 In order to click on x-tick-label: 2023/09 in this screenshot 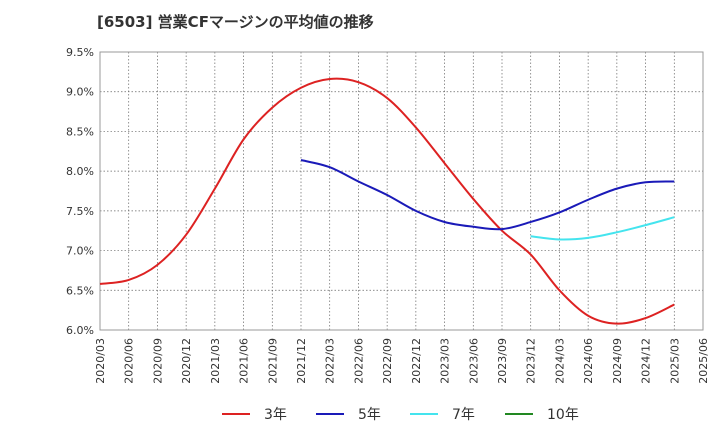, I will do `click(502, 361)`.